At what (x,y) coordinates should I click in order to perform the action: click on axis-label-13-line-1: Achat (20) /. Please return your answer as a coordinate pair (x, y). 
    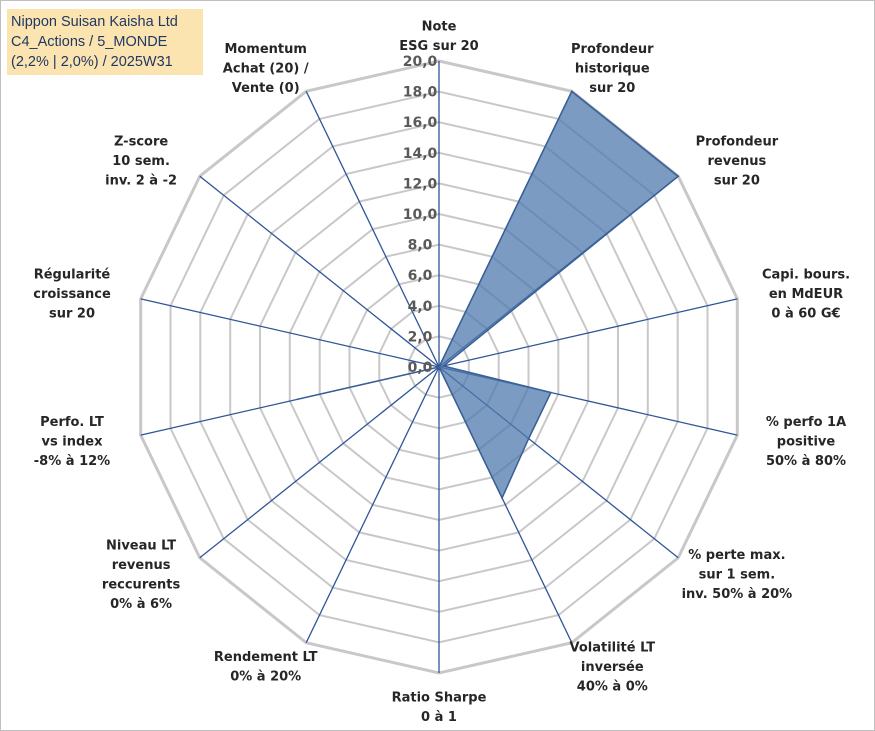
    Looking at the image, I should click on (266, 69).